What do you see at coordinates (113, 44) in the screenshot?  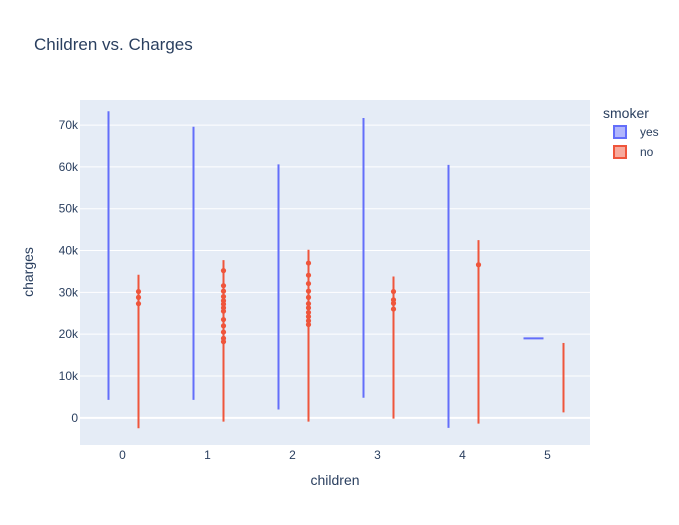 I see `chart-title: Children vs. Charges` at bounding box center [113, 44].